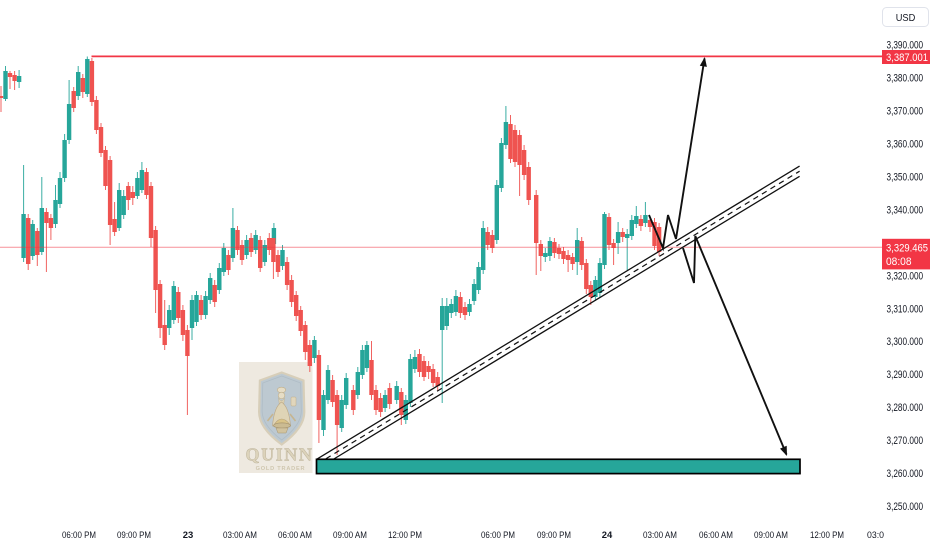 The height and width of the screenshot is (550, 932). What do you see at coordinates (905, 441) in the screenshot?
I see `svg-text: 3,270.000` at bounding box center [905, 441].